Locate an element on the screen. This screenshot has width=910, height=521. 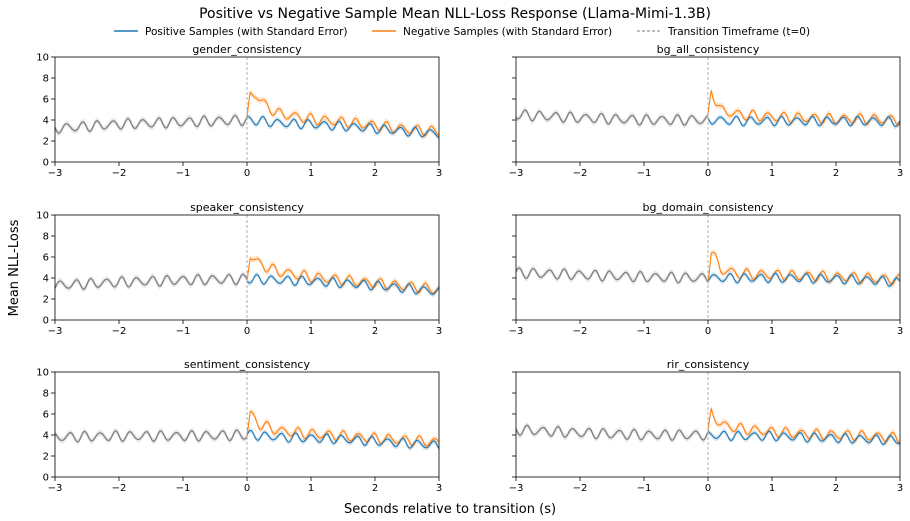
subplot-bg_all_consistency: bg_all_consistency −3 −2 −1 0 1 2 3 is located at coordinates (706, 111).